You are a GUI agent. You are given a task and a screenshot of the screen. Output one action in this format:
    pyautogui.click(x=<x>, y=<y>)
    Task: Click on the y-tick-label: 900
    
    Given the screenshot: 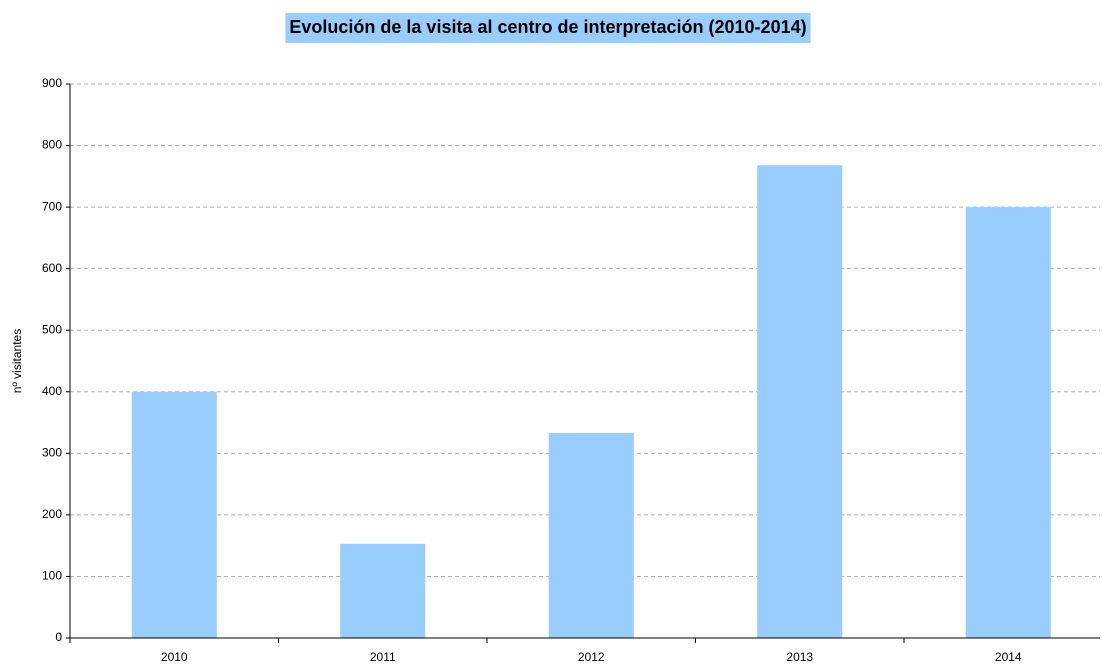 What is the action you would take?
    pyautogui.click(x=52, y=83)
    